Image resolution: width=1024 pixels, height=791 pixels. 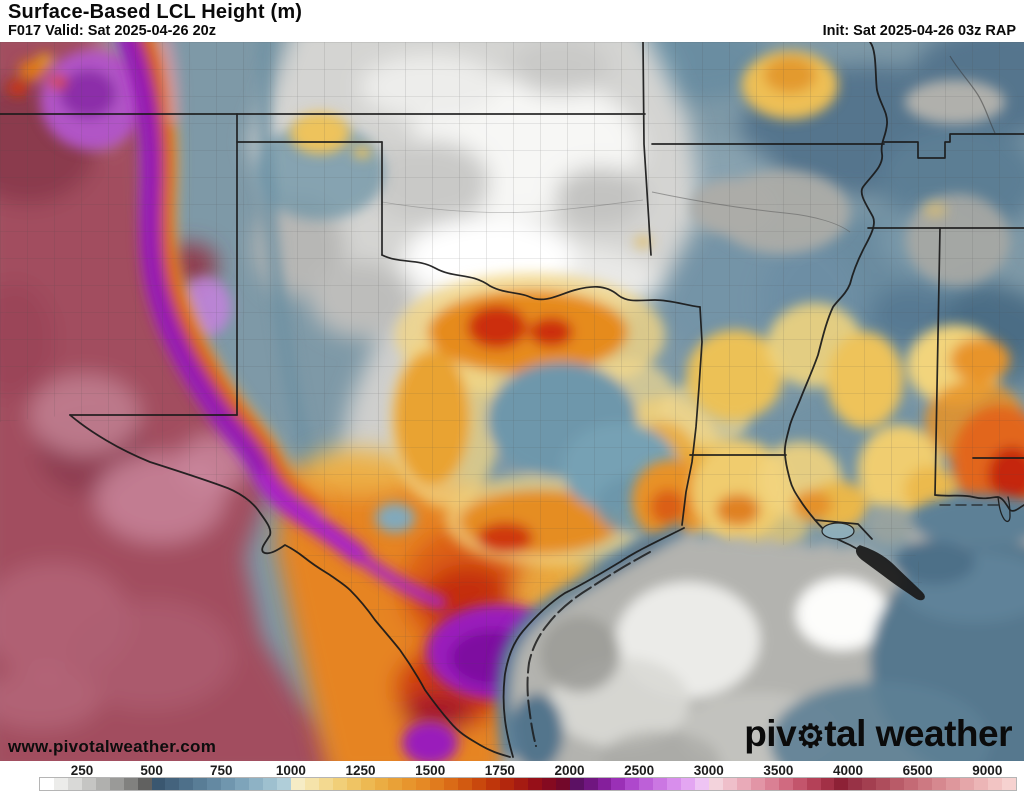 What do you see at coordinates (848, 770) in the screenshot?
I see `colorbar-tick-label: 4000` at bounding box center [848, 770].